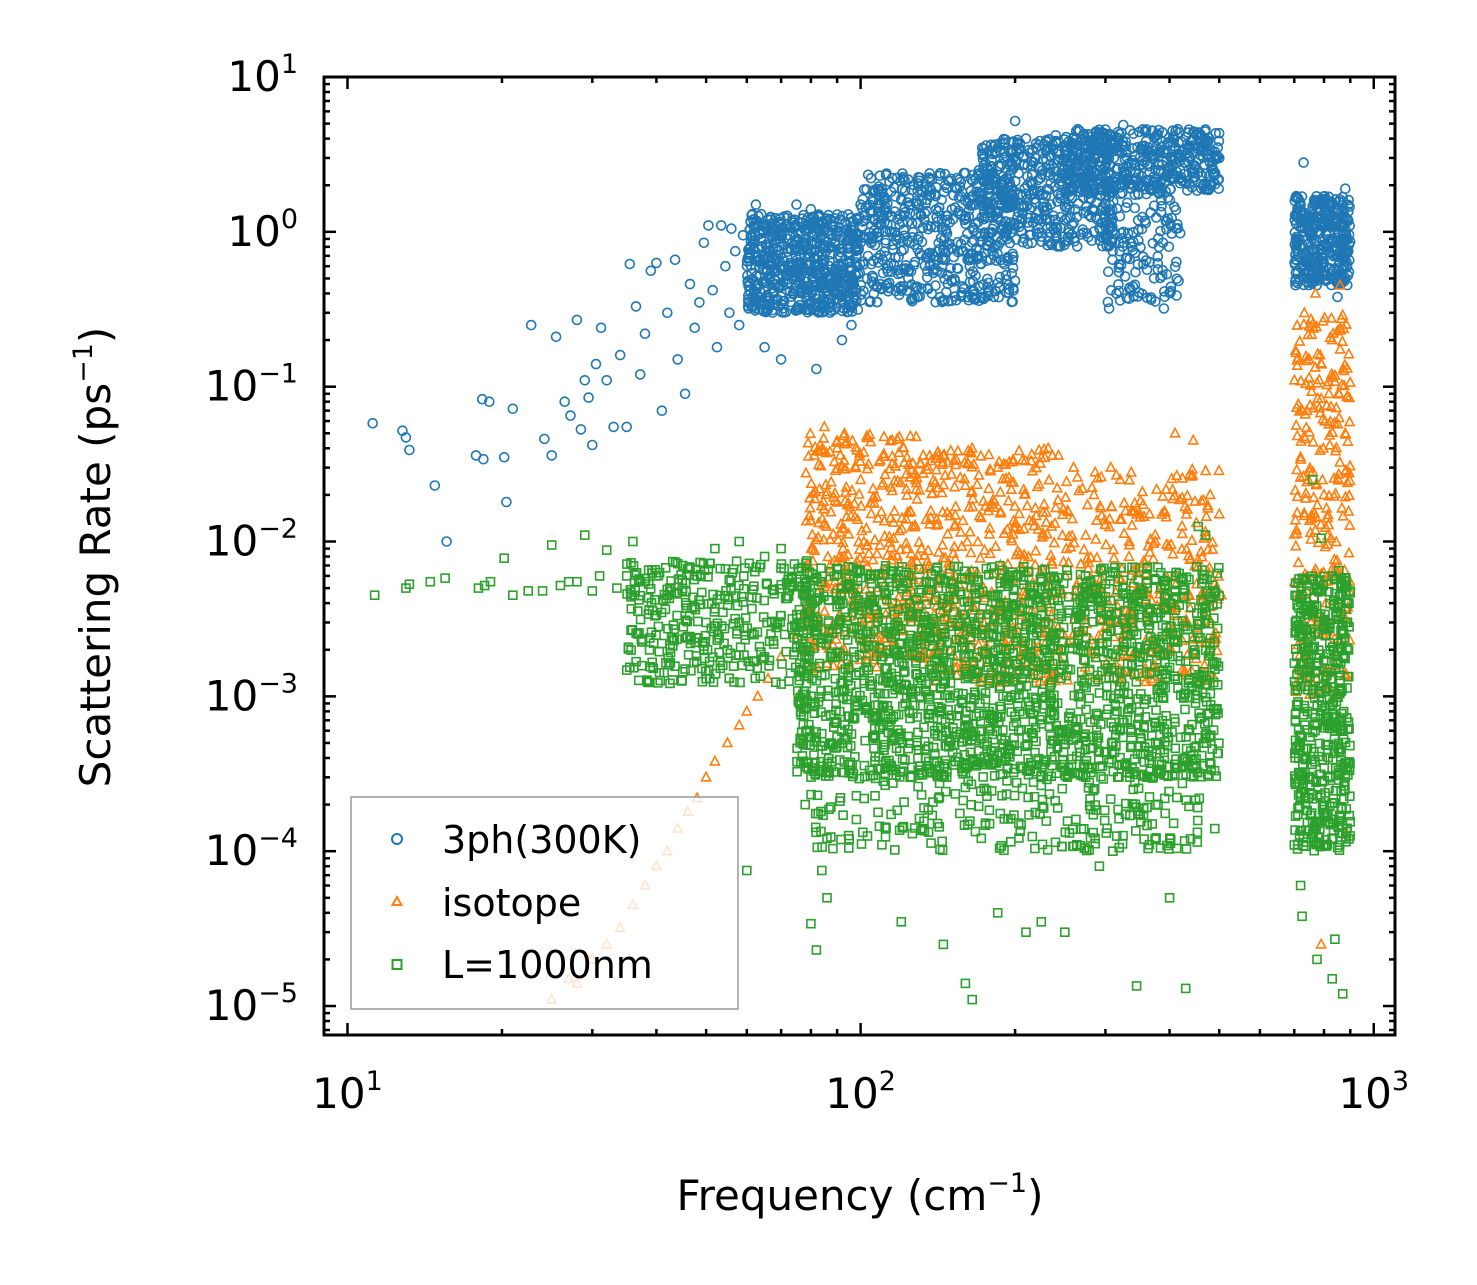 This screenshot has height=1285, width=1477. I want to click on point-3ph-300k--c5, so click(1348, 200).